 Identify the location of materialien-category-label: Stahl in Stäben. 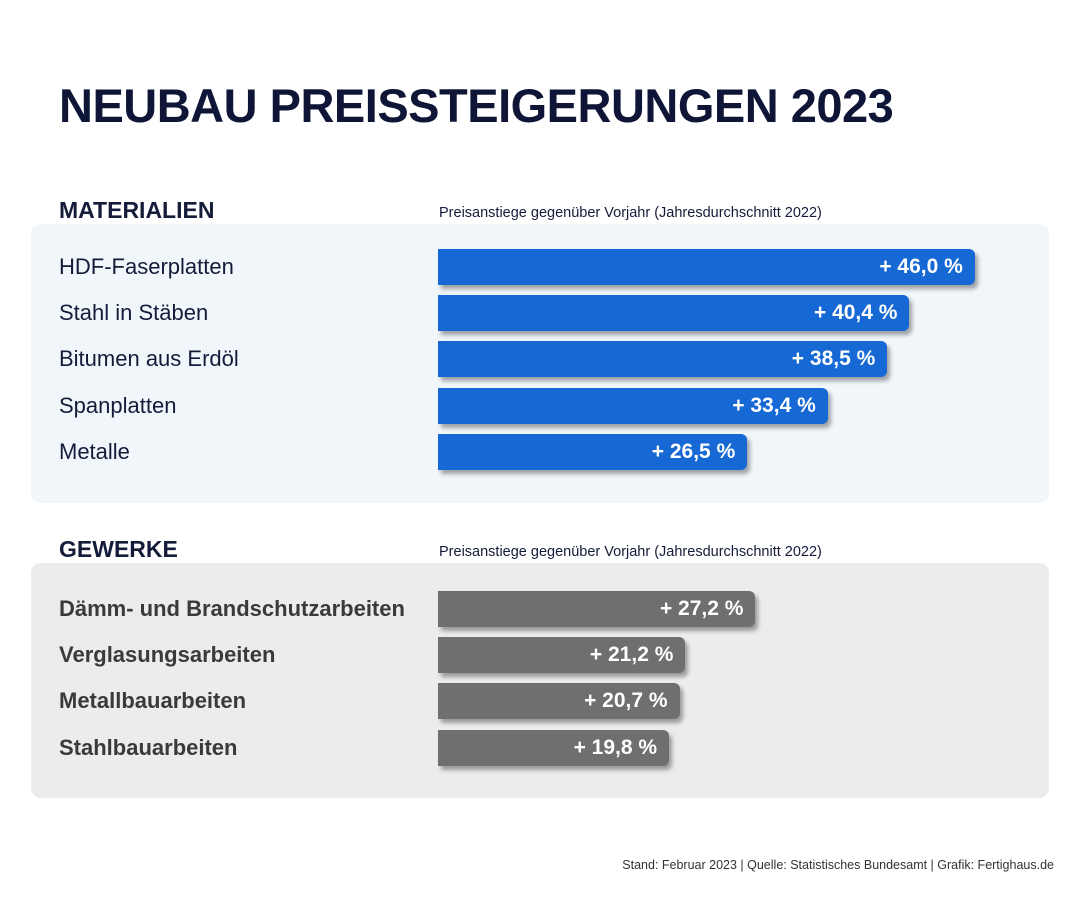
(134, 313).